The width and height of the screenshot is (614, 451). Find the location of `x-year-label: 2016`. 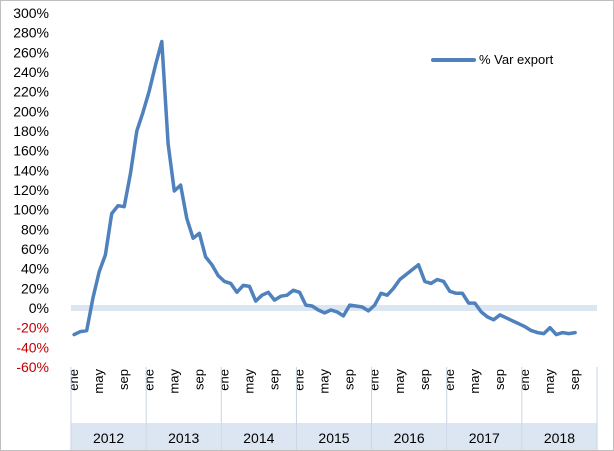

x-year-label: 2016 is located at coordinates (409, 438).